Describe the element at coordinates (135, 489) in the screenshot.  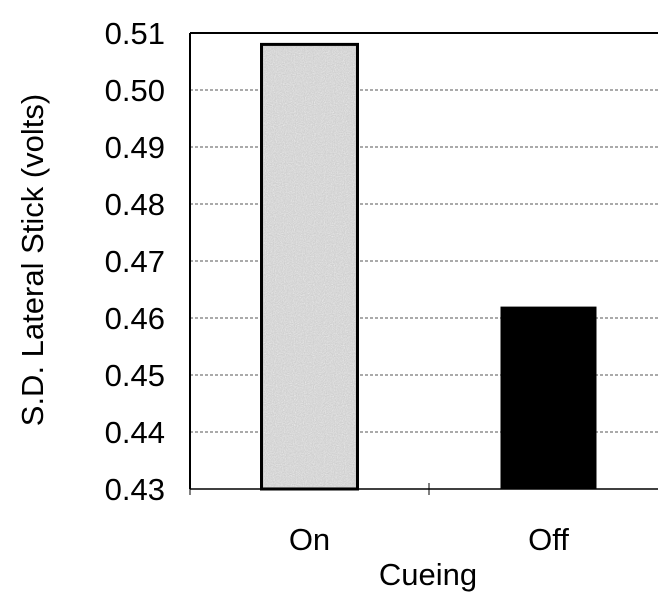
I see `y-tick-label: 0.43` at that location.